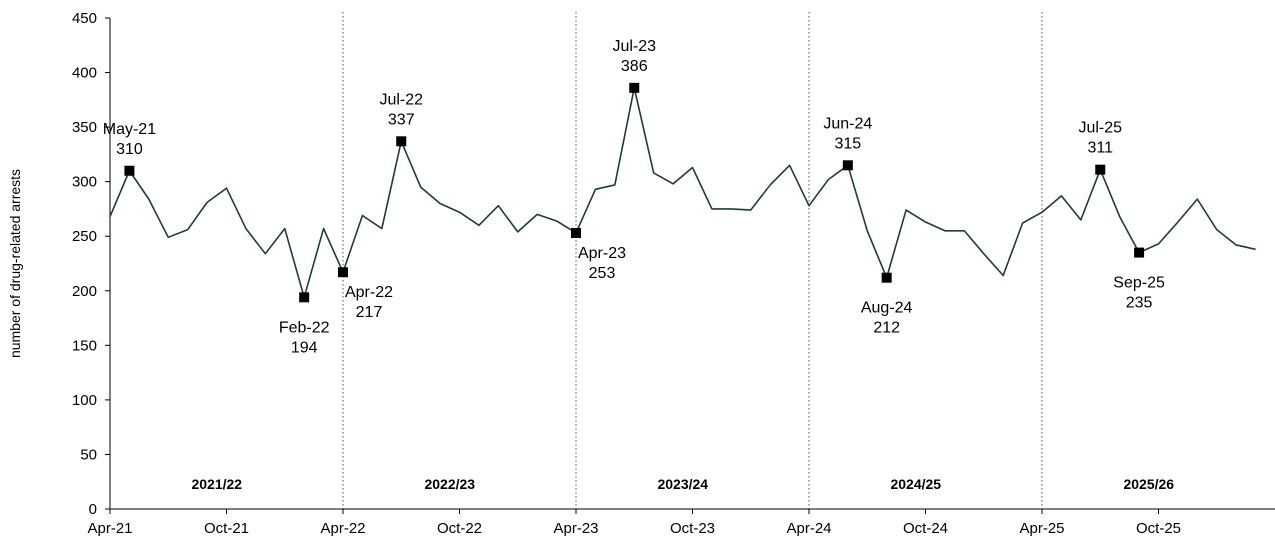 Image resolution: width=1275 pixels, height=540 pixels. What do you see at coordinates (915, 484) in the screenshot?
I see `period-label: 2024/25` at bounding box center [915, 484].